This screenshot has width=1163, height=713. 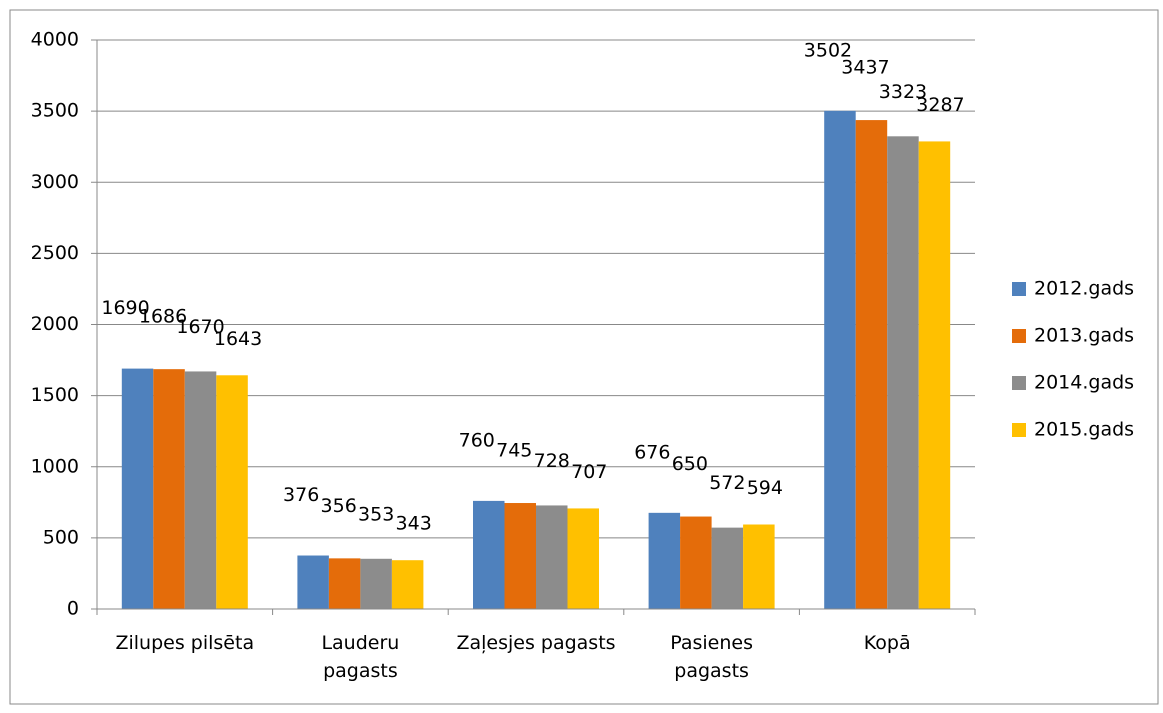 What do you see at coordinates (887, 643) in the screenshot?
I see `x-tick-label: Kopā` at bounding box center [887, 643].